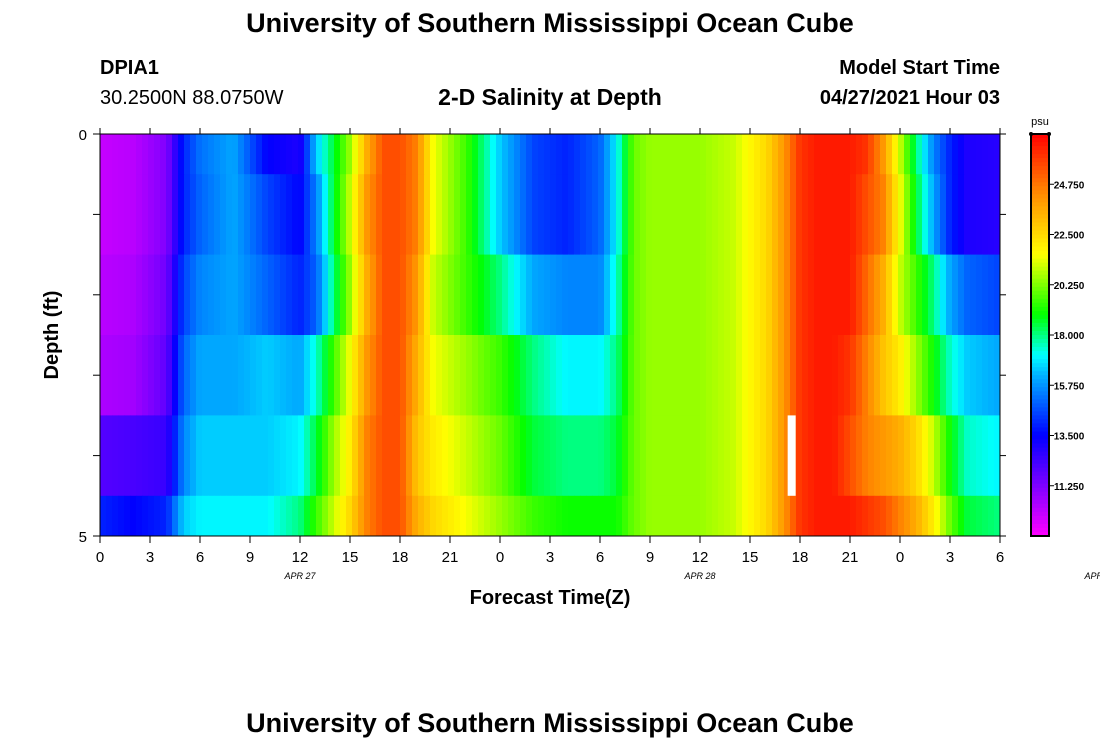  Describe the element at coordinates (500, 557) in the screenshot. I see `x-tick-label: 0` at that location.